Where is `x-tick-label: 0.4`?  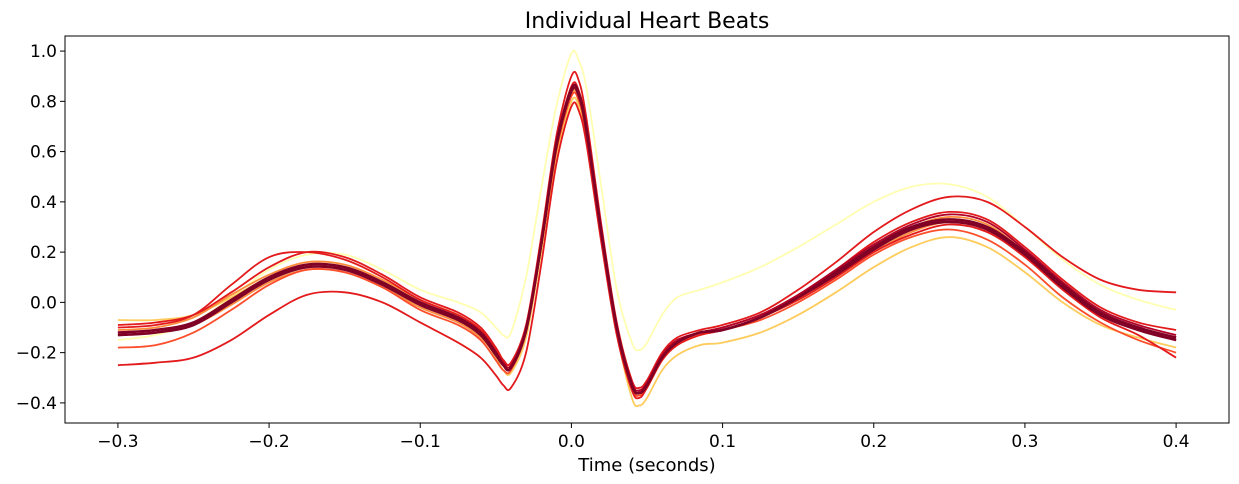 x-tick-label: 0.4 is located at coordinates (1176, 442).